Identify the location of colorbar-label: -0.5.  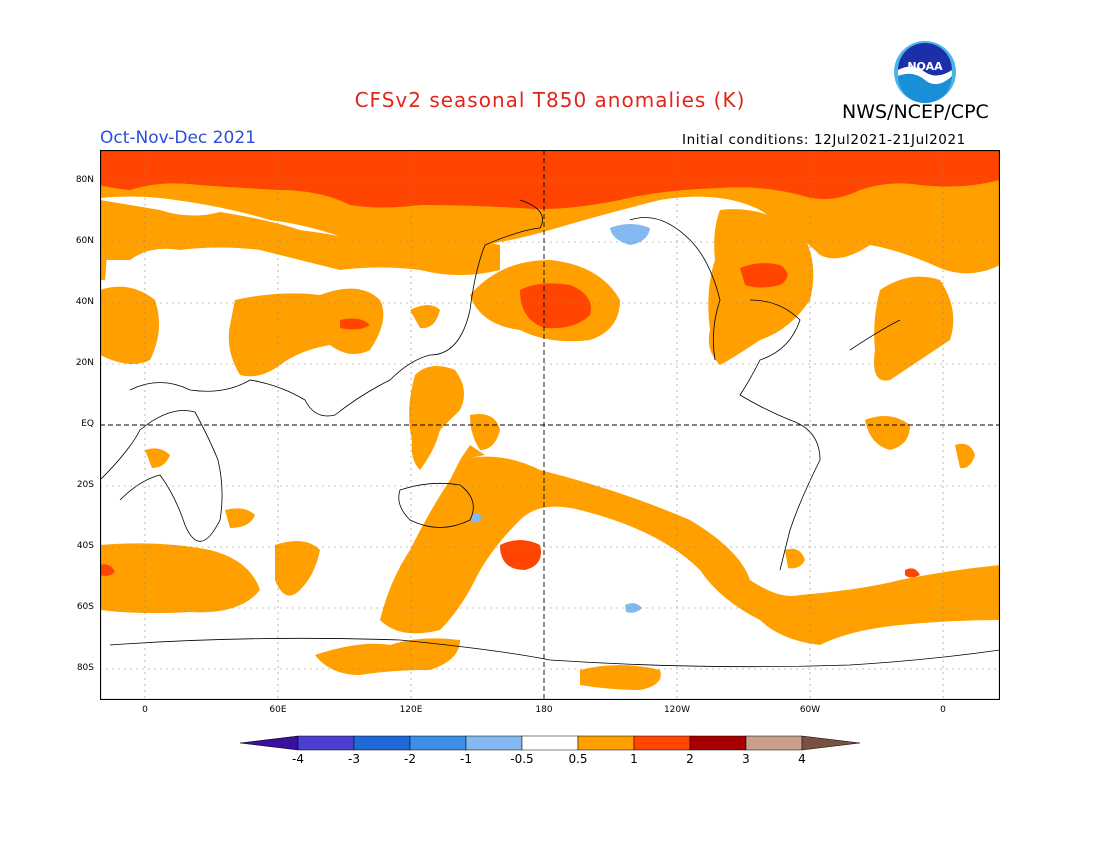
(522, 759).